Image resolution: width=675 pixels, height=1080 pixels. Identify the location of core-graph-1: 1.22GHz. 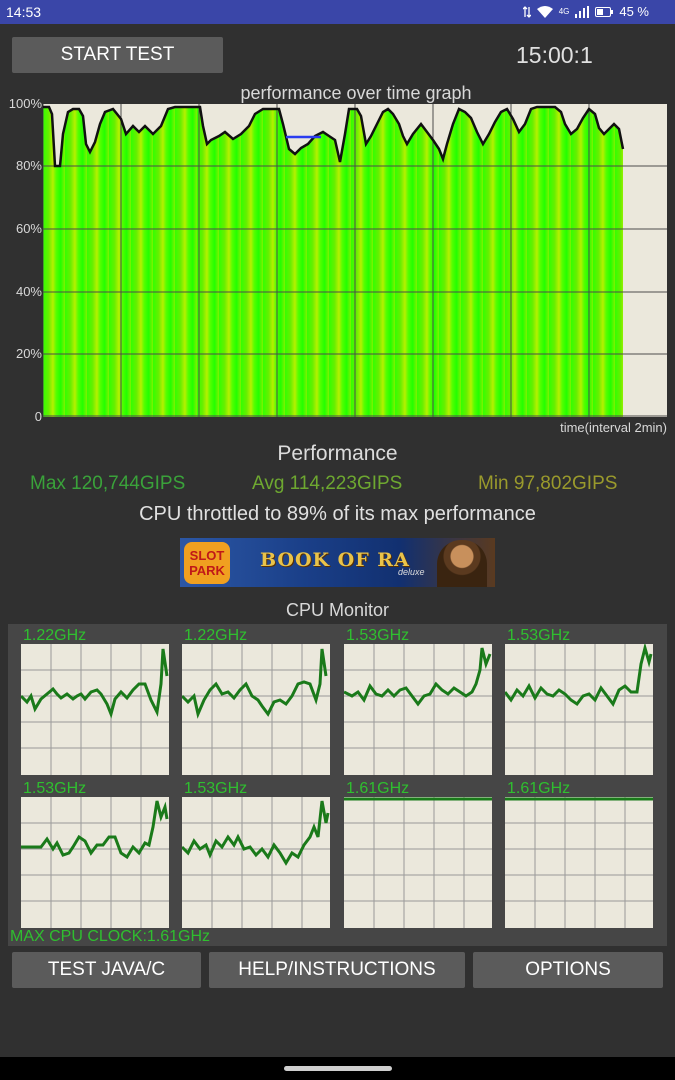
(94, 701).